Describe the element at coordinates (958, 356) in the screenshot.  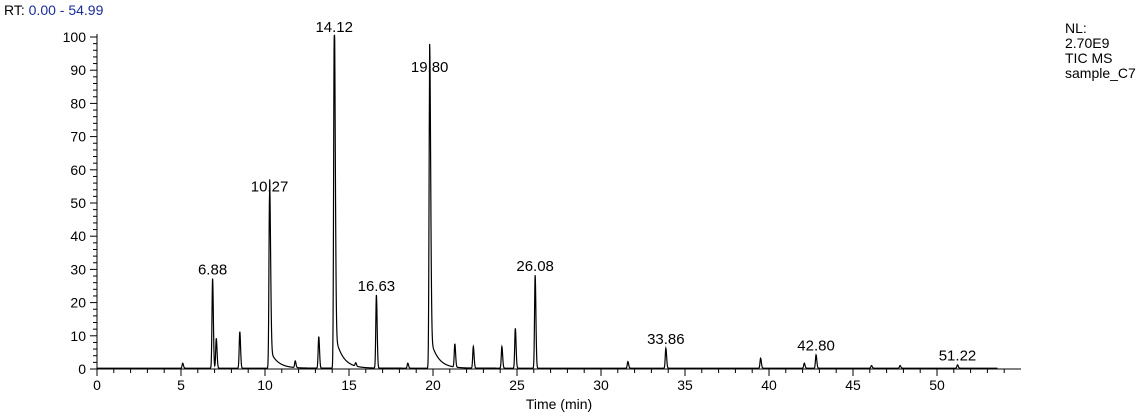
I see `peak-label: 51.22` at that location.